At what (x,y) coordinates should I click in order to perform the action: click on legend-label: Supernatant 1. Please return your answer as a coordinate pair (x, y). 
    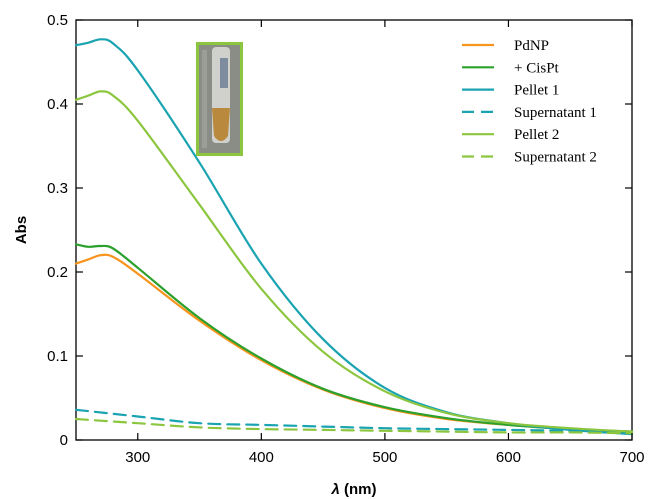
    Looking at the image, I should click on (555, 113).